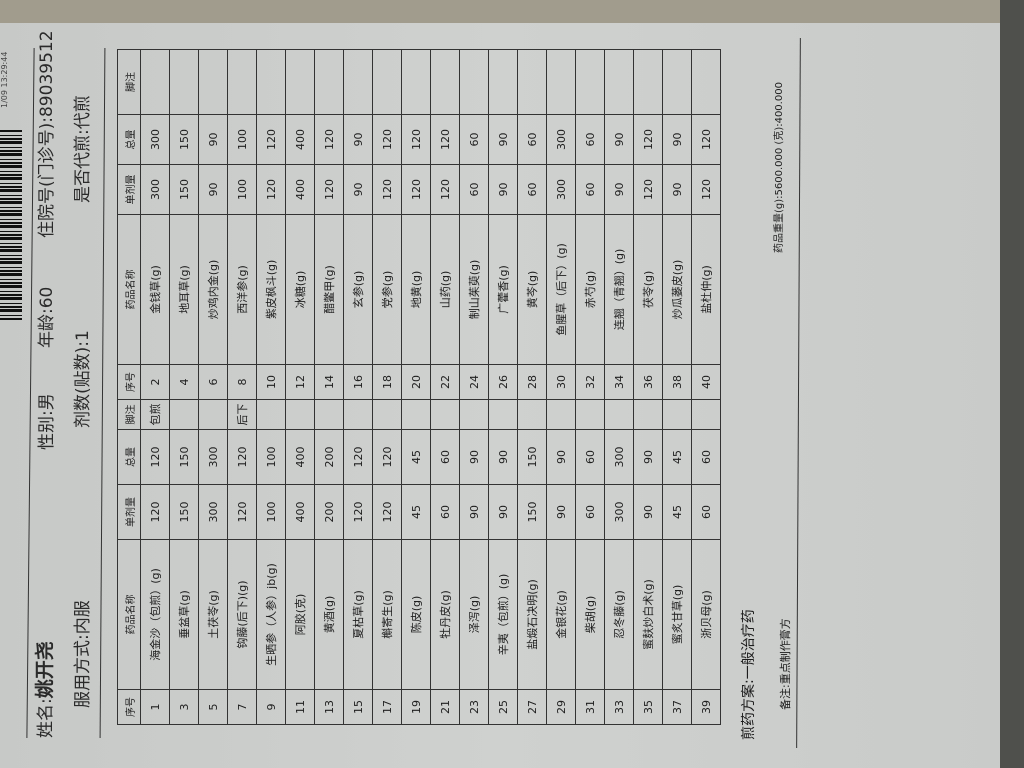 The image size is (1024, 768). What do you see at coordinates (445, 614) in the screenshot?
I see `cell-name: 牡丹皮(g)` at bounding box center [445, 614].